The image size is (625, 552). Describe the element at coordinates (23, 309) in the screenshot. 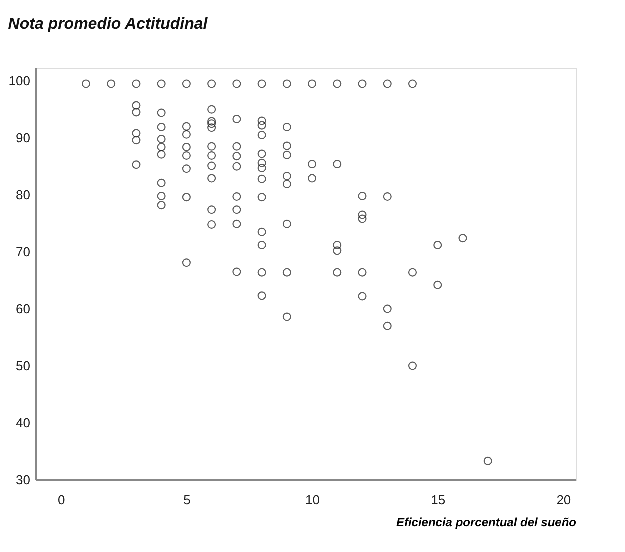

I see `y-tick-label: 60` at that location.